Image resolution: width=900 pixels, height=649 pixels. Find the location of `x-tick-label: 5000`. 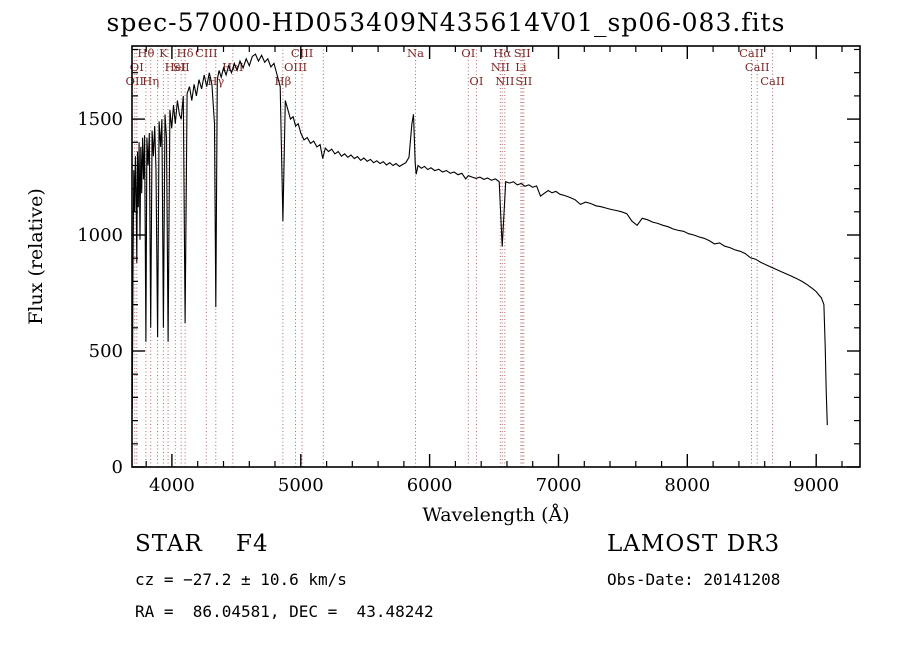

x-tick-label: 5000 is located at coordinates (301, 485).